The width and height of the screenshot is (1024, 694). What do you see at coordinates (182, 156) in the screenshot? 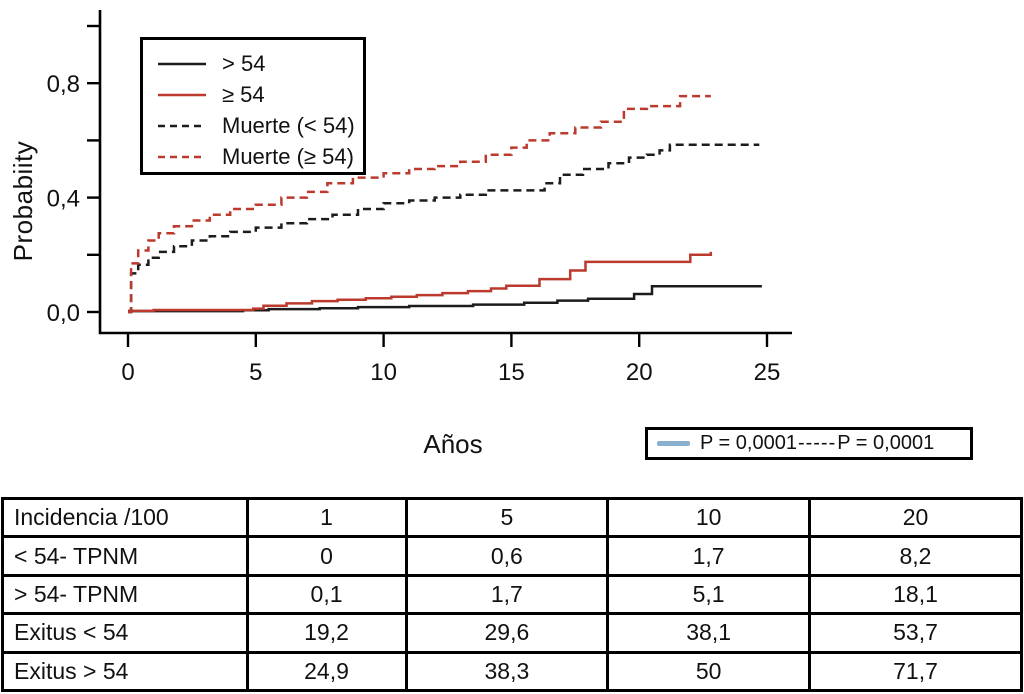
I see `legend-line-dashed-red` at bounding box center [182, 156].